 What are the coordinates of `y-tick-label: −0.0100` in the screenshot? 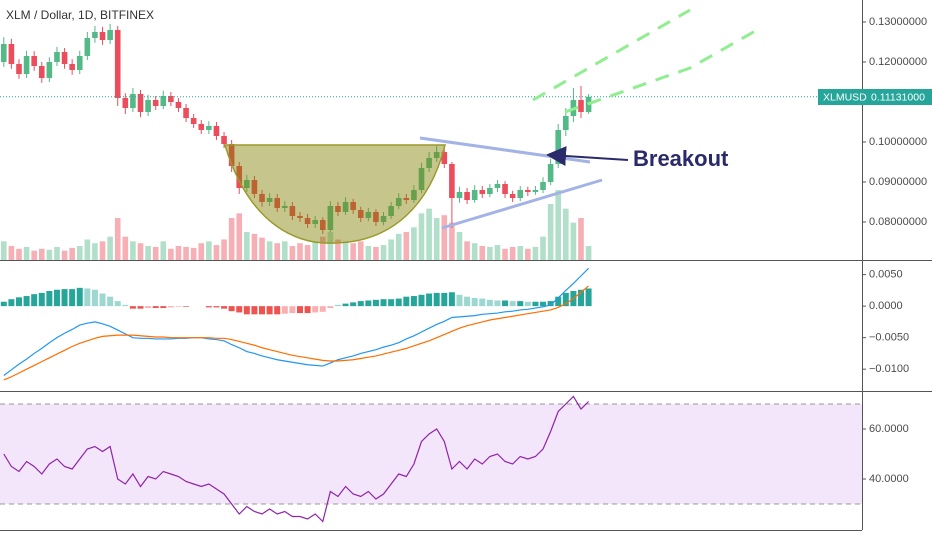 It's located at (889, 369).